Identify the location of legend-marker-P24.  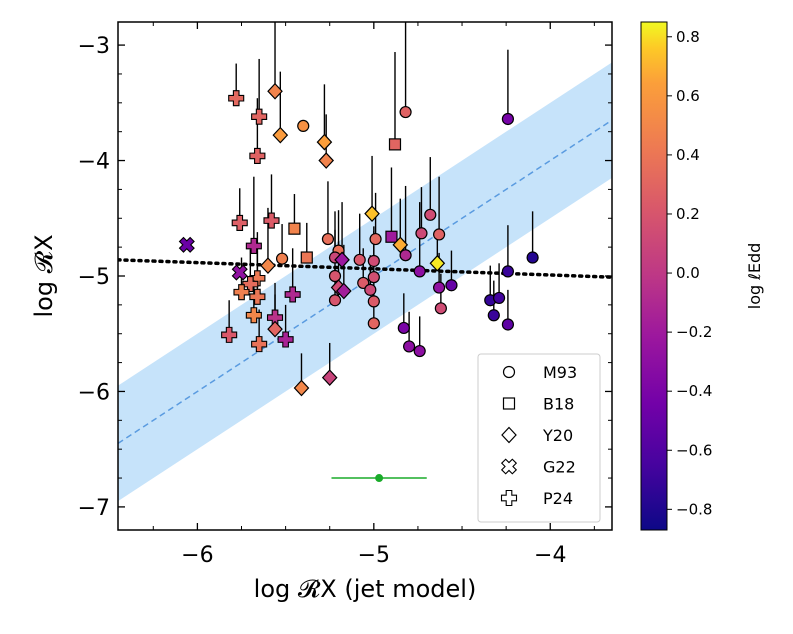
(509, 498).